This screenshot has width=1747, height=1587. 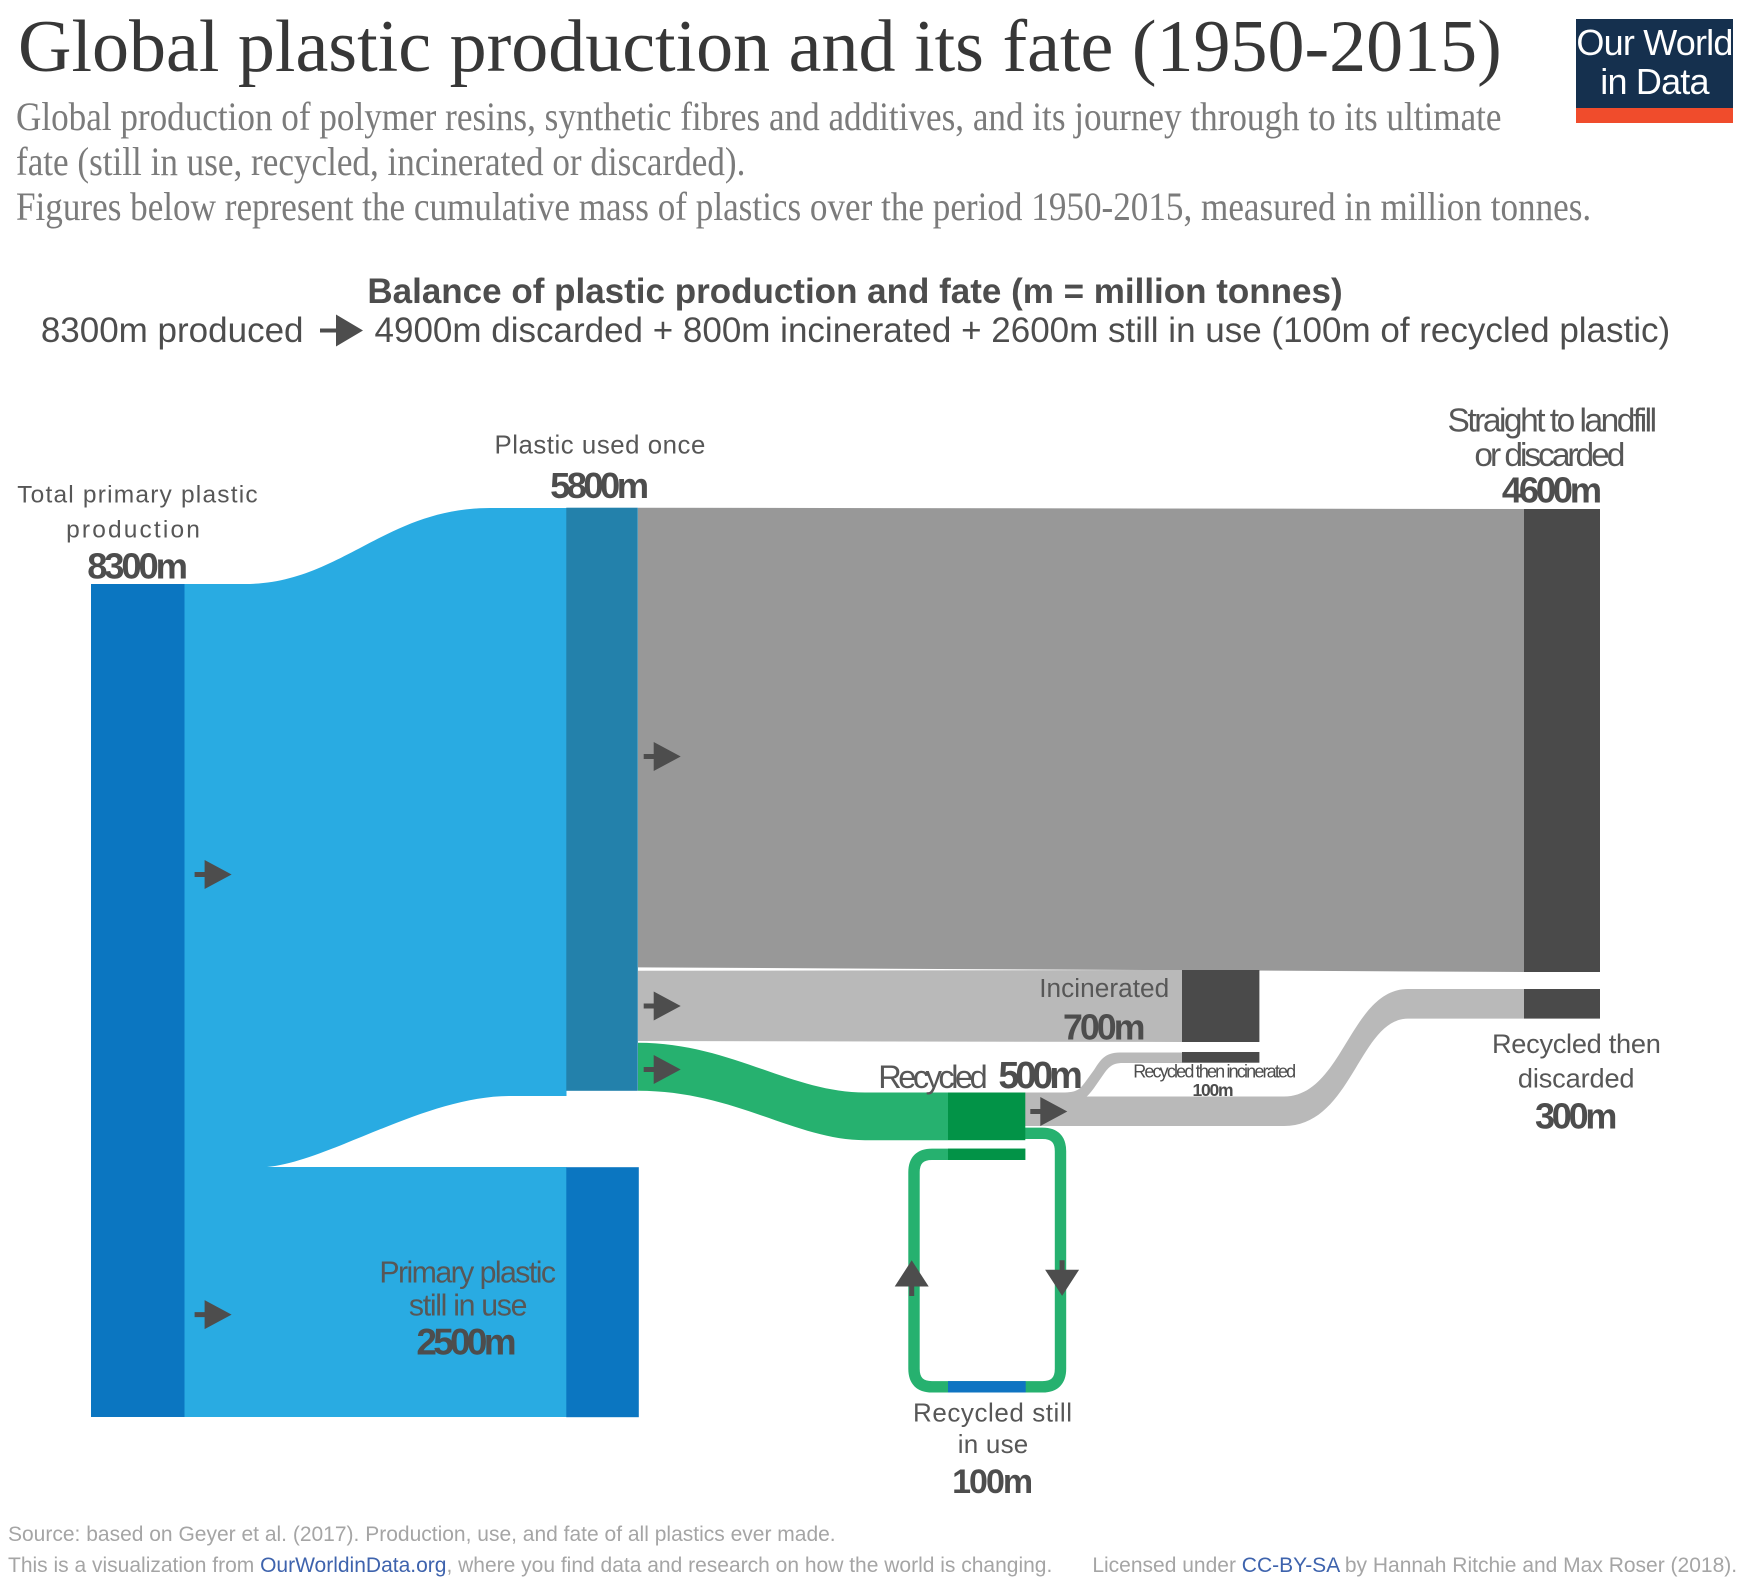 I want to click on svg-text: 300m, so click(x=1576, y=1116).